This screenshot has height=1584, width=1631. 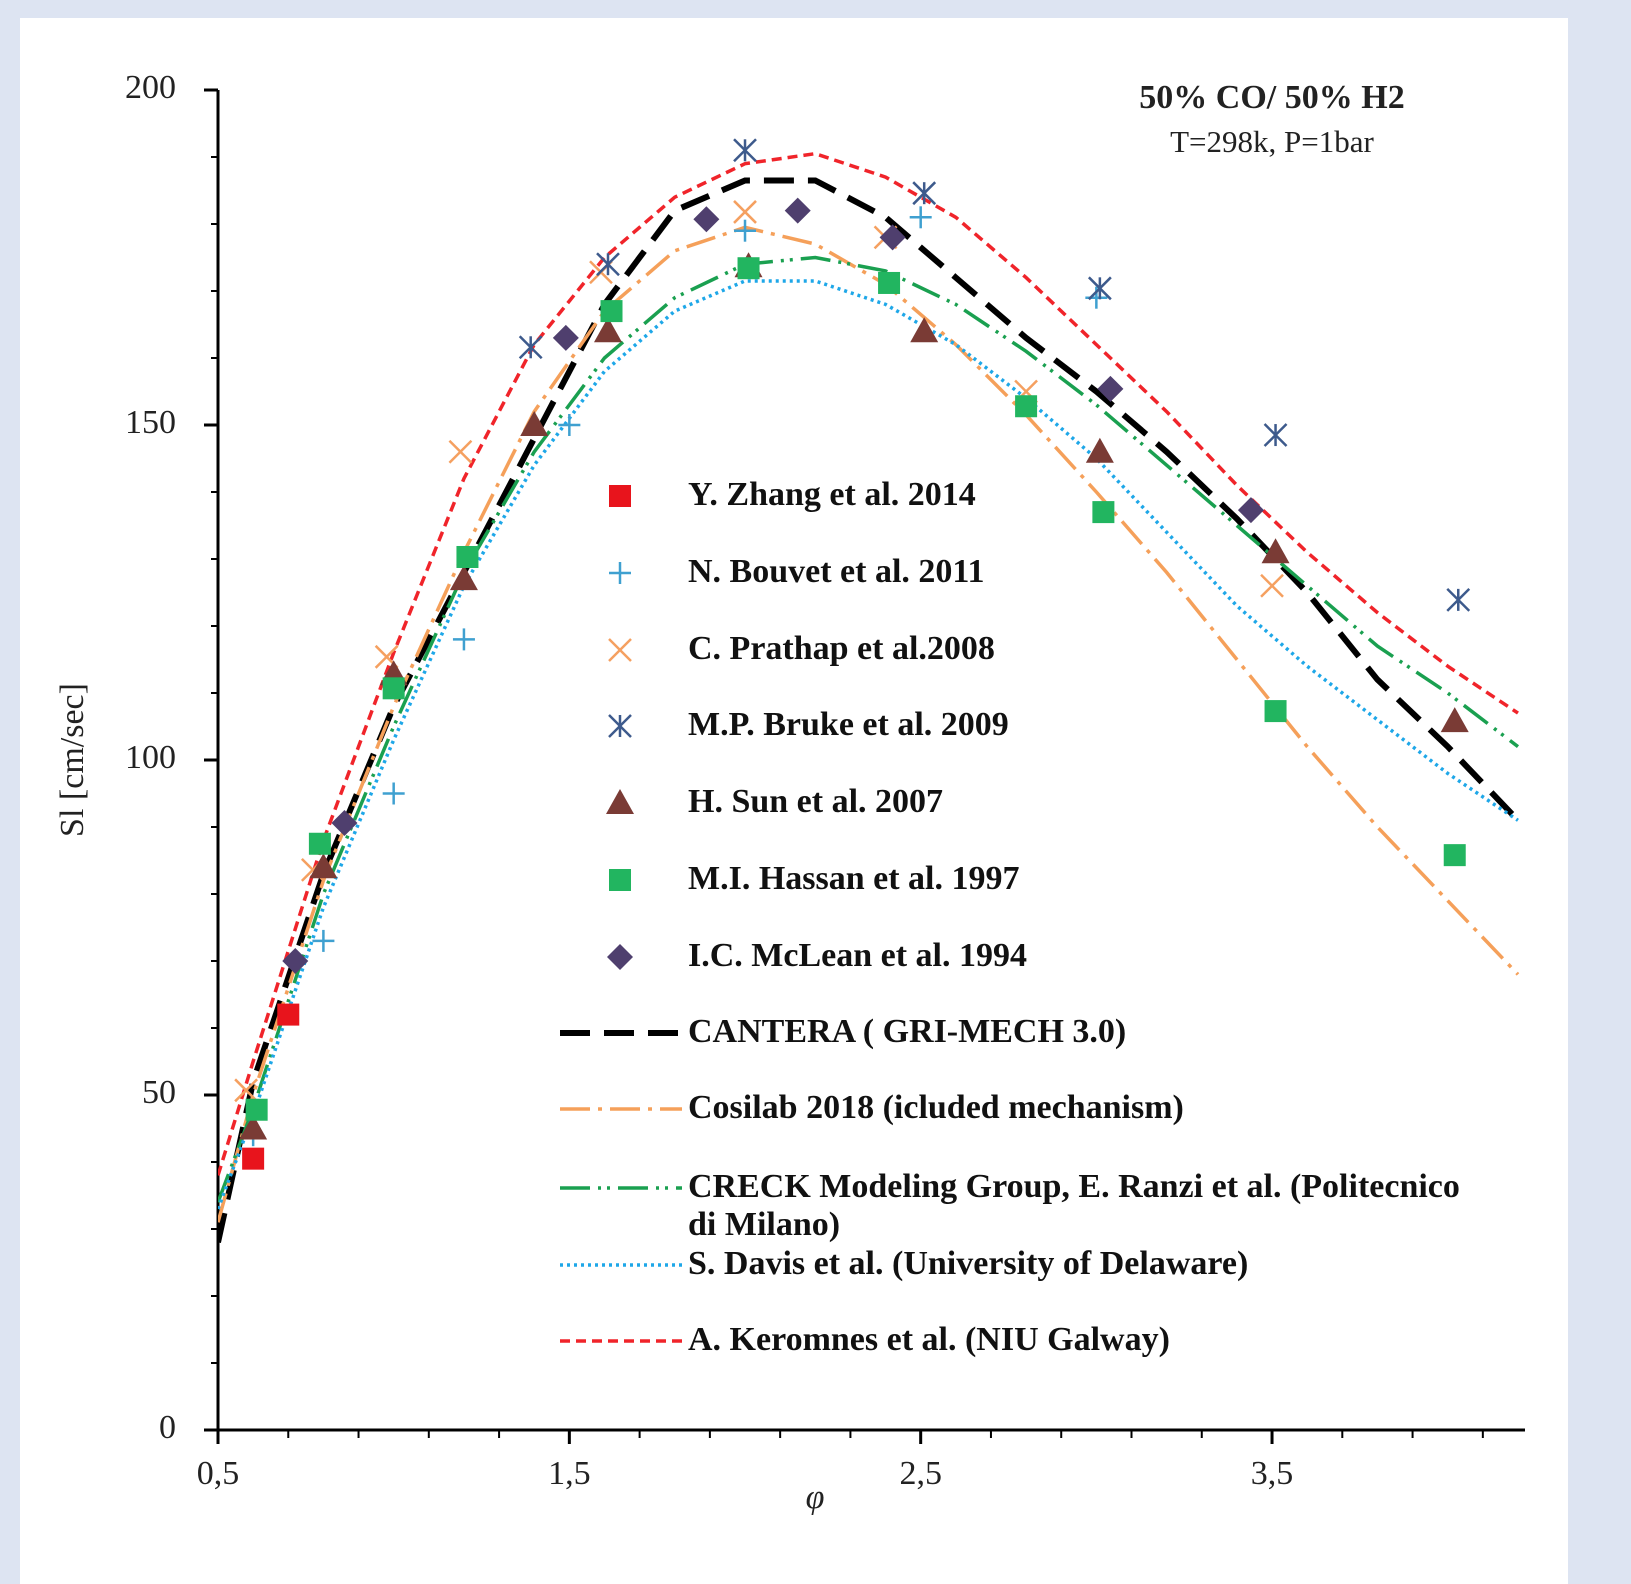 What do you see at coordinates (968, 1263) in the screenshot?
I see `legend-label: S. Davis et al. (University of Delaware)` at bounding box center [968, 1263].